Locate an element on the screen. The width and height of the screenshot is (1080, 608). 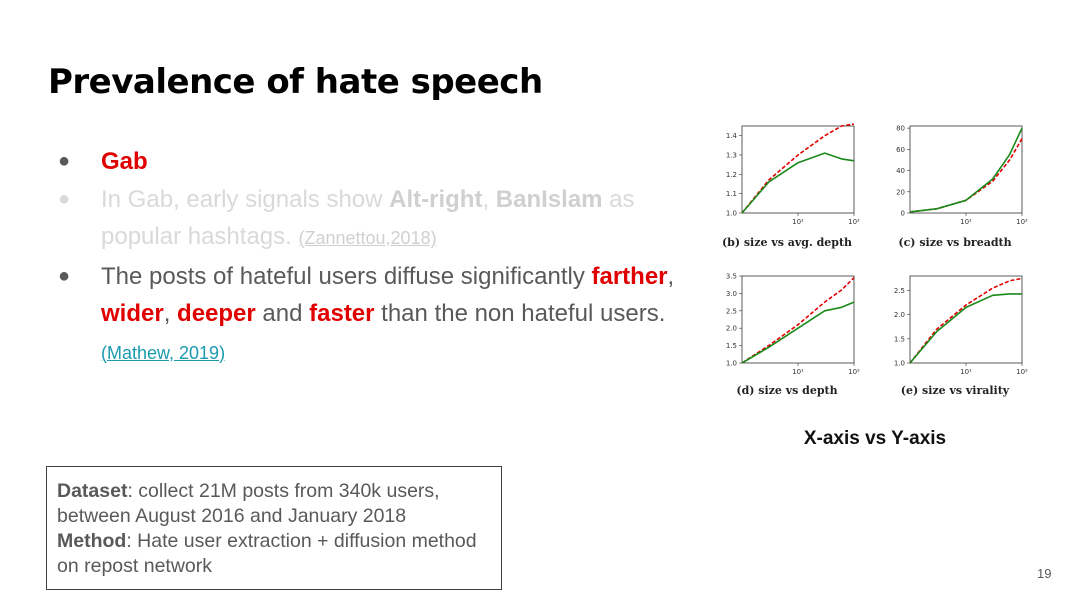
bullet-text: as popular hashtags. is located at coordinates (368, 218).